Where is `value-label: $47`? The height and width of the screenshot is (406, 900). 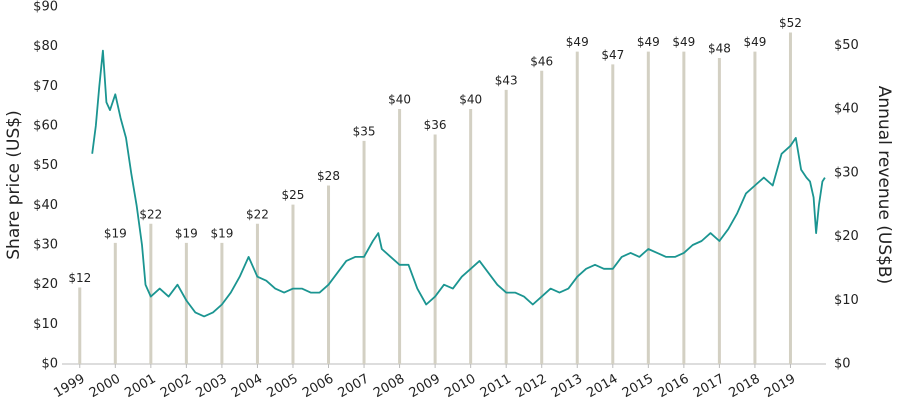
value-label: $47 is located at coordinates (612, 55).